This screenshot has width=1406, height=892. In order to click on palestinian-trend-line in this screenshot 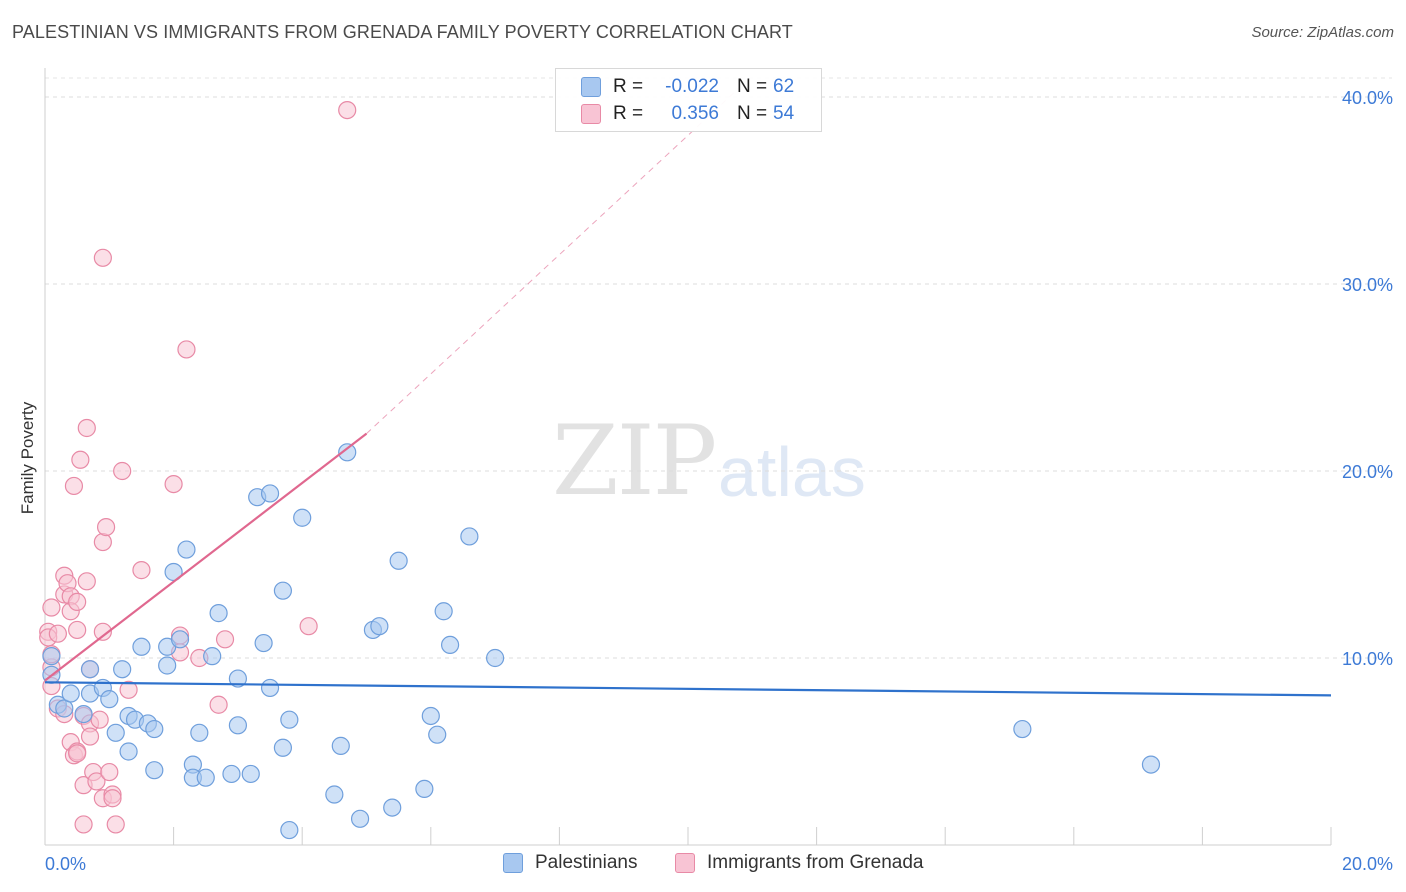, I will do `click(688, 689)`.